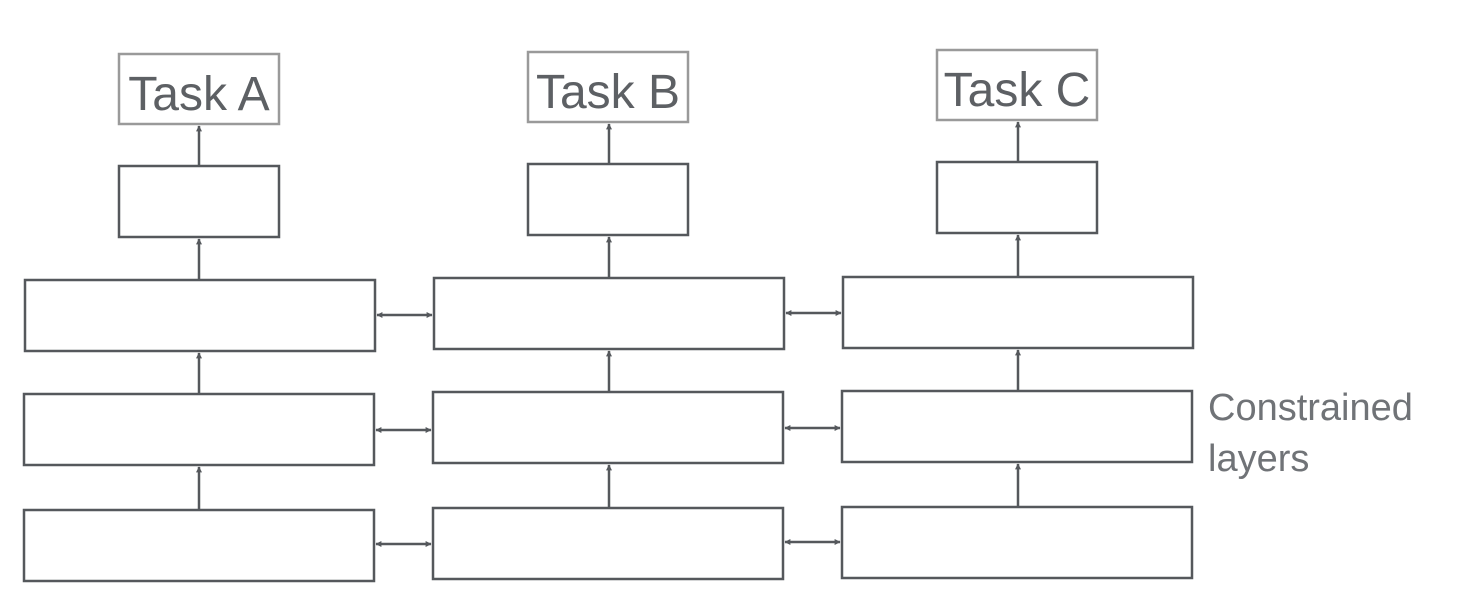 The width and height of the screenshot is (1460, 608). What do you see at coordinates (1258, 459) in the screenshot?
I see `annotation-line-2: layers` at bounding box center [1258, 459].